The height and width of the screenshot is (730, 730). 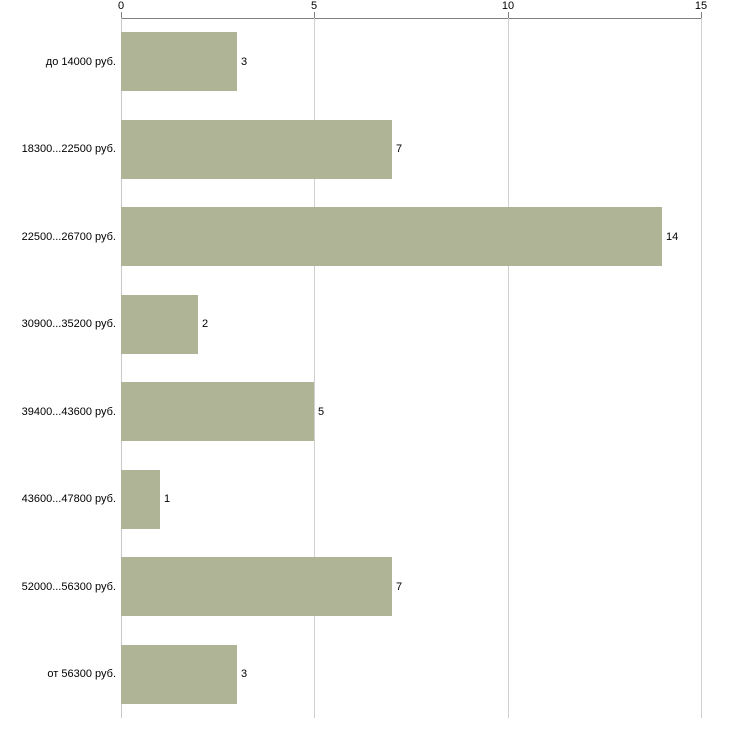 What do you see at coordinates (68, 412) in the screenshot?
I see `category-label: 39400...43600 руб.` at bounding box center [68, 412].